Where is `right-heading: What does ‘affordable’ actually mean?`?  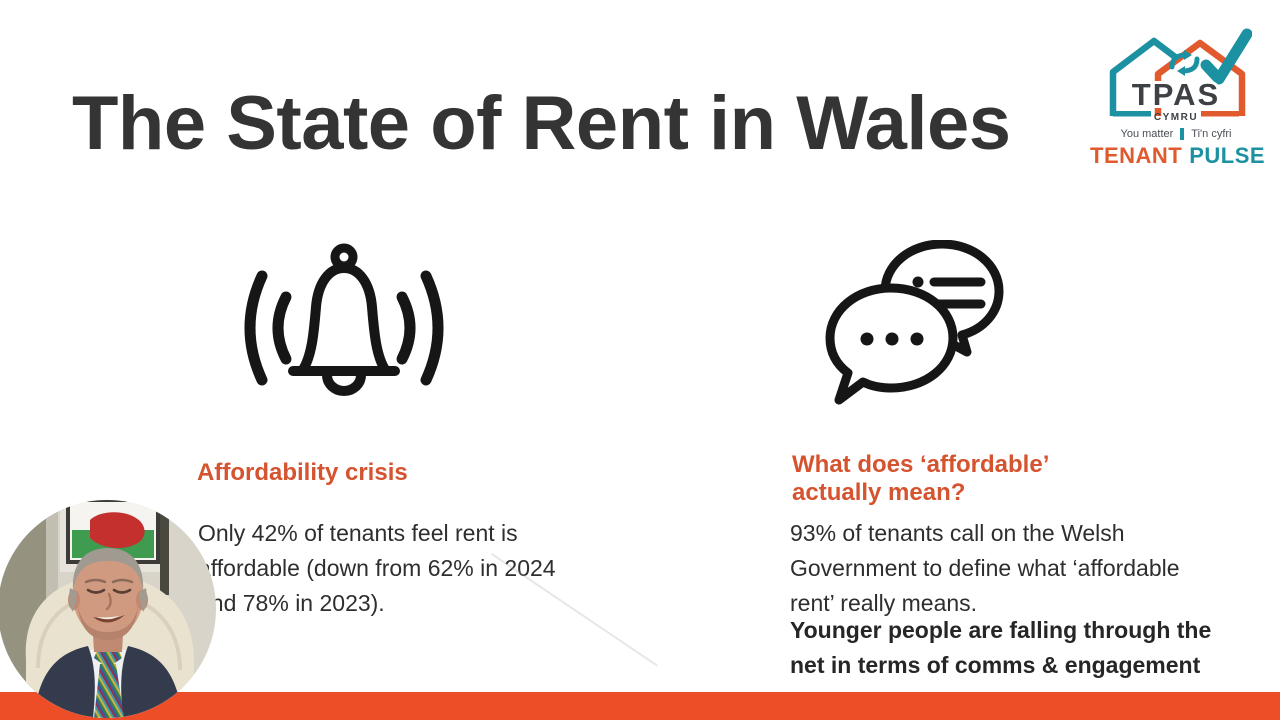 right-heading: What does ‘affordable’ actually mean? is located at coordinates (920, 478).